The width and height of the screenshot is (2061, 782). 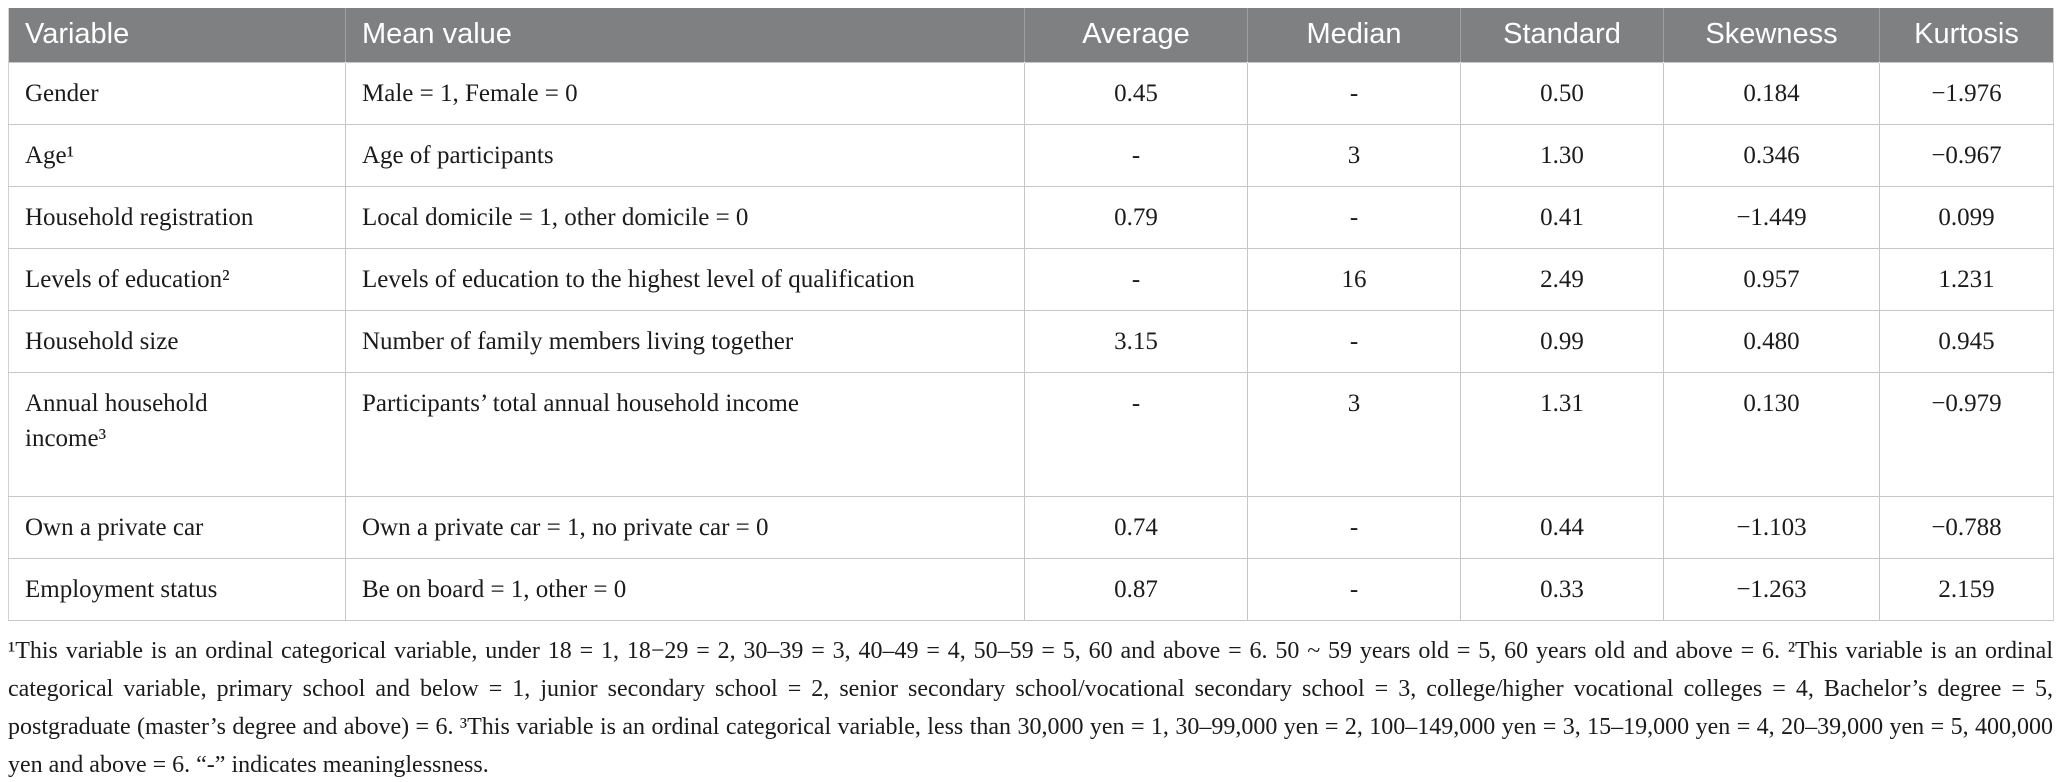 What do you see at coordinates (1136, 588) in the screenshot?
I see `cell-average: 0.87` at bounding box center [1136, 588].